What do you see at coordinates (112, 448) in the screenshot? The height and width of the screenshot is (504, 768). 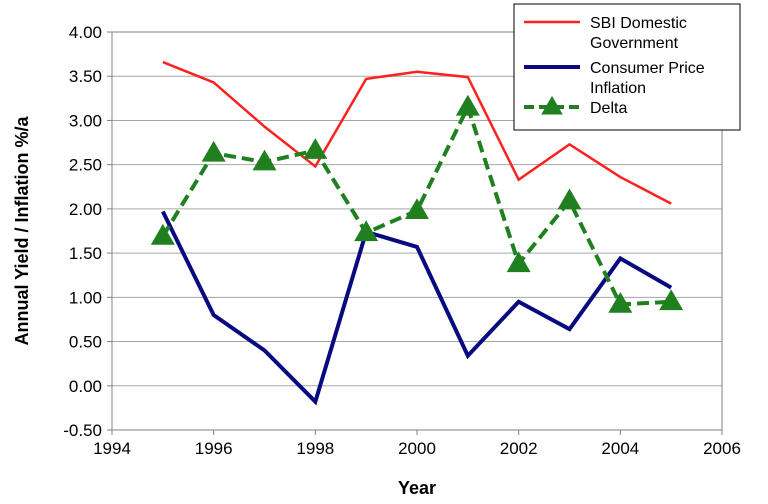 I see `x-tick-label: 1994` at bounding box center [112, 448].